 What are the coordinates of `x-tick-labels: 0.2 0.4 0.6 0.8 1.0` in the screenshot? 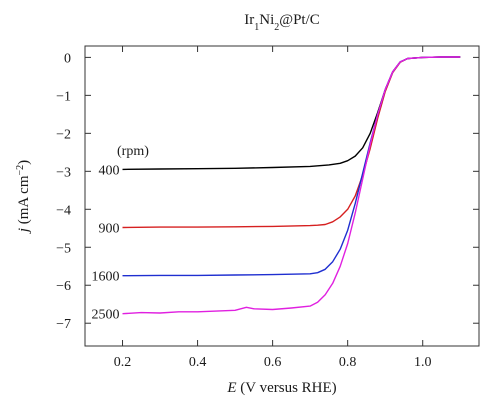 It's located at (273, 362).